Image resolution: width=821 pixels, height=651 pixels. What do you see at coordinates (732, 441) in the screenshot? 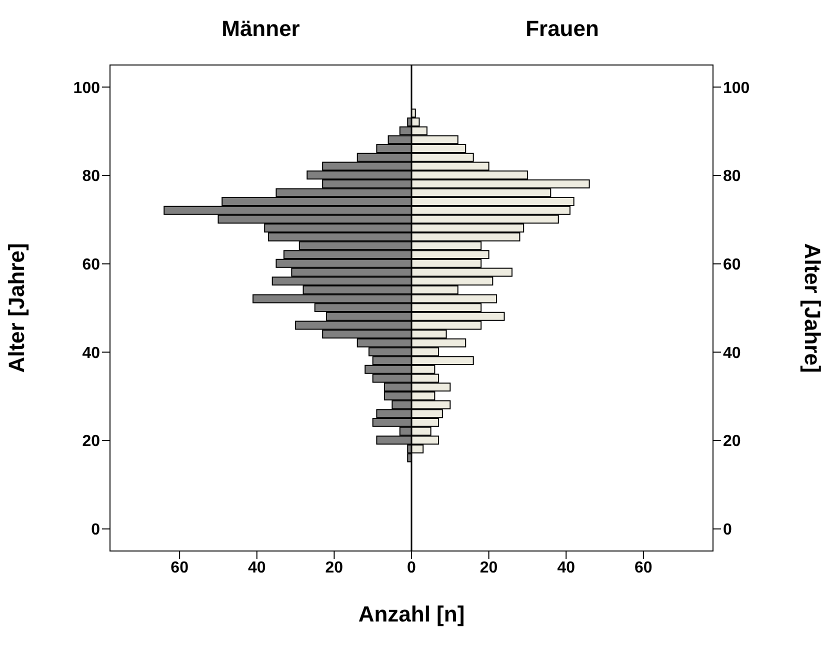
I see `y2-tick-label: 20` at bounding box center [732, 441].